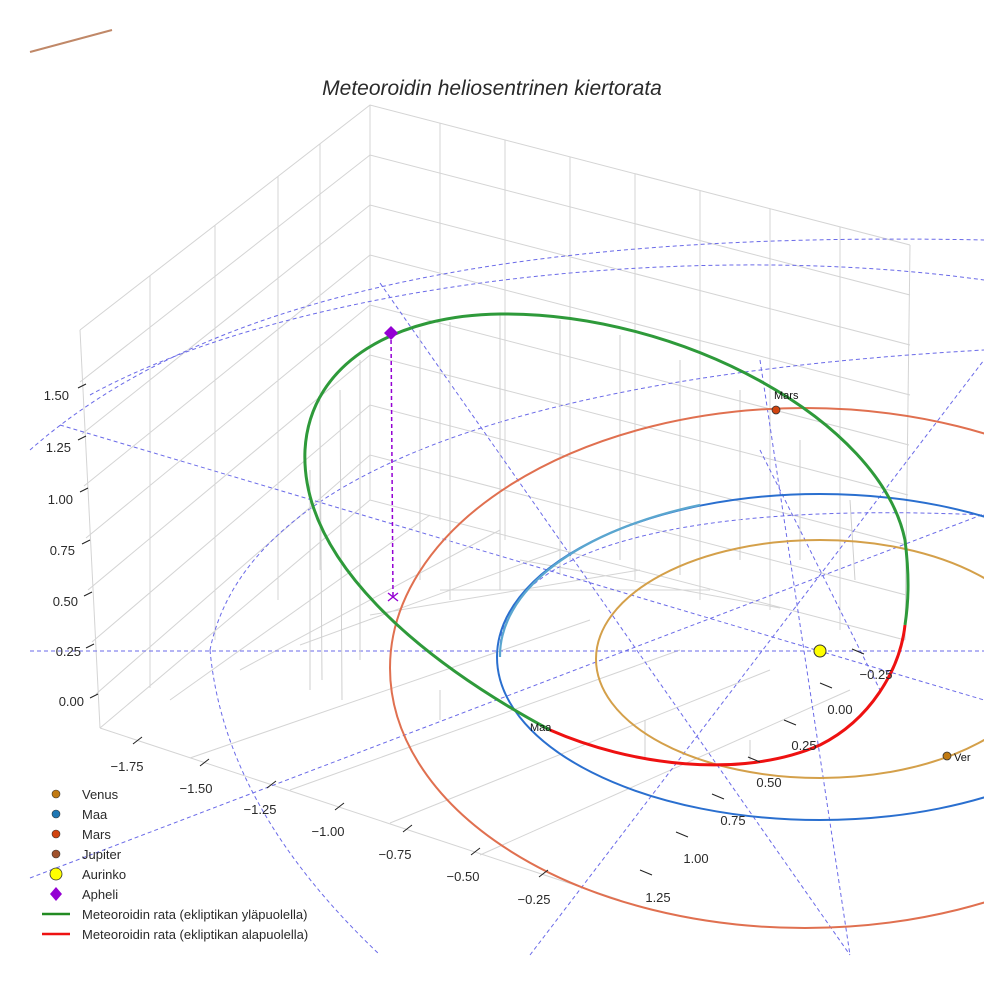 The height and width of the screenshot is (984, 984). Describe the element at coordinates (81, 834) in the screenshot. I see `legend-item-mars: Mars` at that location.